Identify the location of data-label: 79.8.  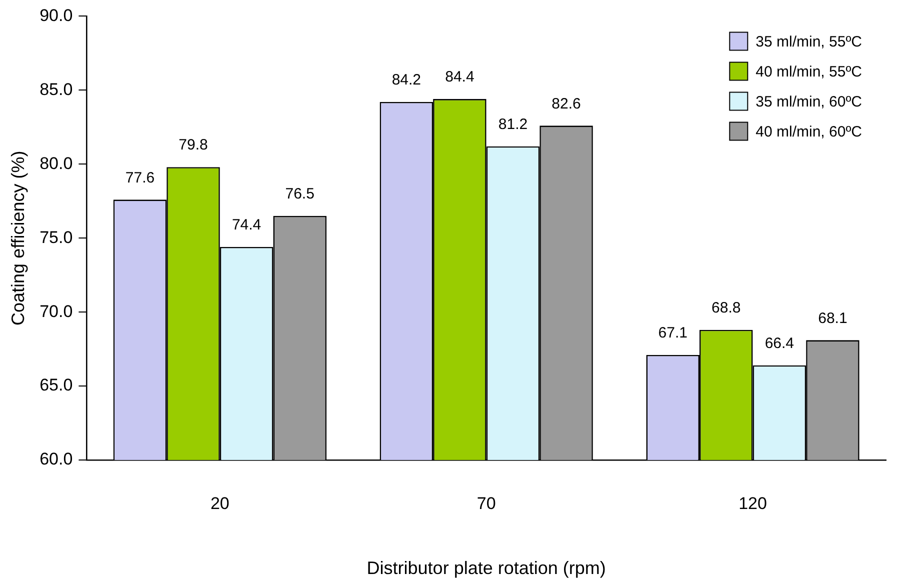
(193, 145).